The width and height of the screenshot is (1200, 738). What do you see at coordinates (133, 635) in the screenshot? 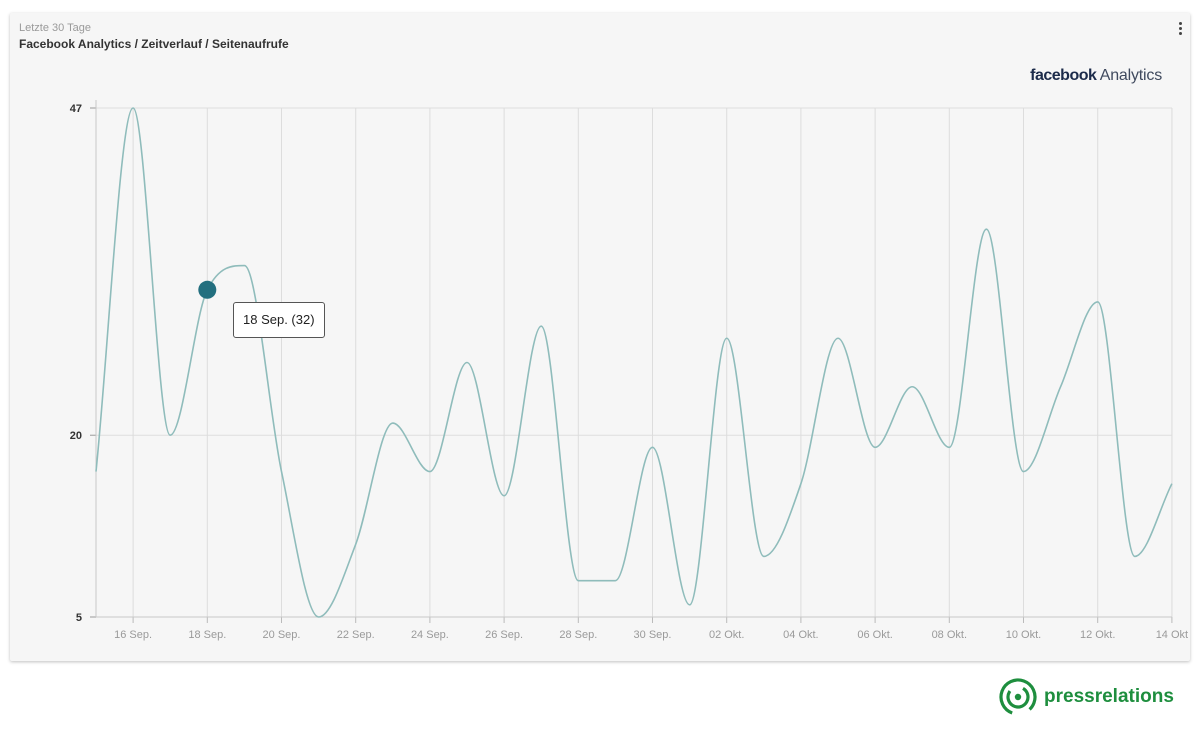
I see `x-tick-label: 16 Sep.` at bounding box center [133, 635].